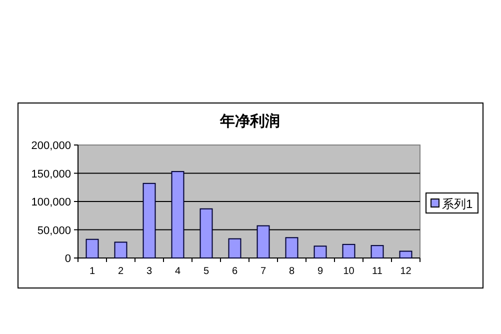 This screenshot has height=334, width=501. I want to click on y-tick-label: 0, so click(67, 259).